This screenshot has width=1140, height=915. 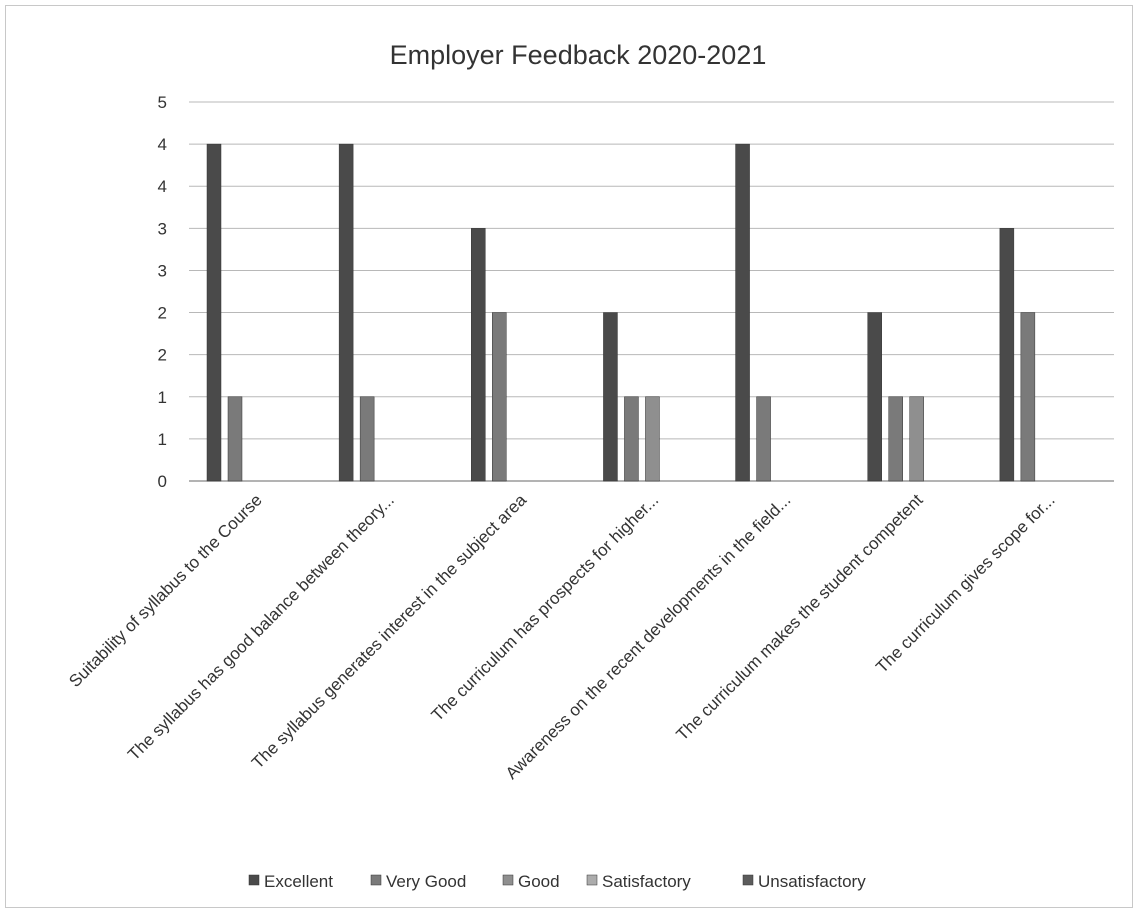 What do you see at coordinates (578, 55) in the screenshot?
I see `chart-title: Employer Feedback 2020-2021` at bounding box center [578, 55].